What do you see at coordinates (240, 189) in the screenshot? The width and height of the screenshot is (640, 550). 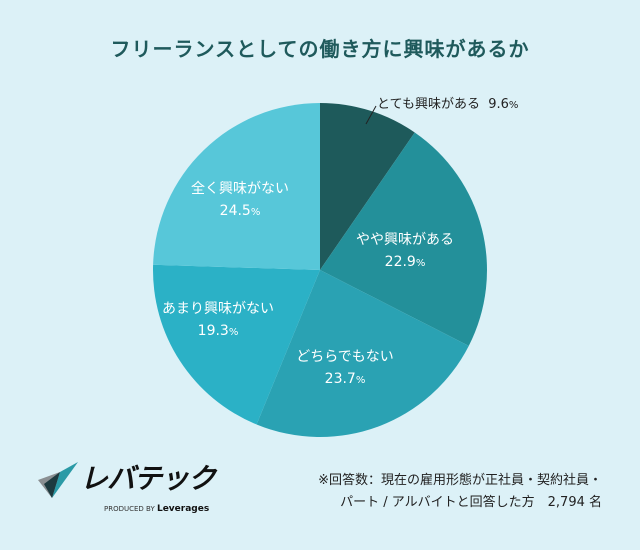 I see `slice-name: 全く興味がない` at bounding box center [240, 189].